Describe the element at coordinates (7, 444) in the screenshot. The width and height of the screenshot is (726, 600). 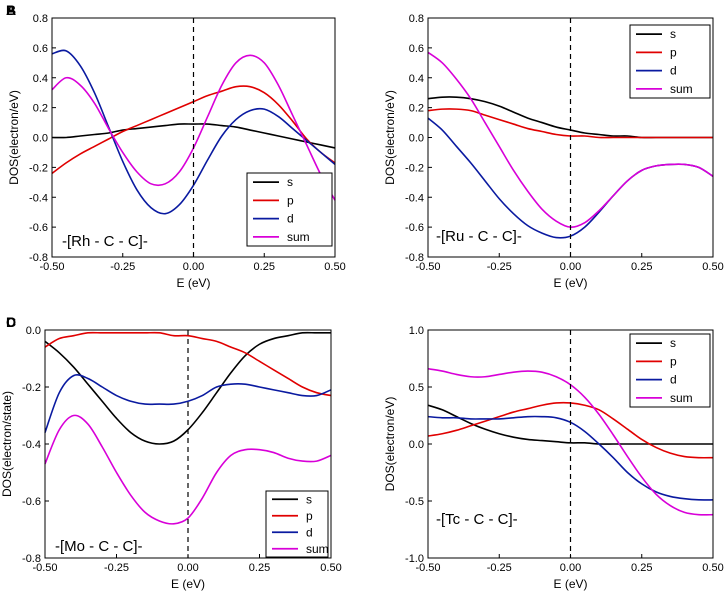
I see `y-axis-title: DOS(electron/state)` at that location.